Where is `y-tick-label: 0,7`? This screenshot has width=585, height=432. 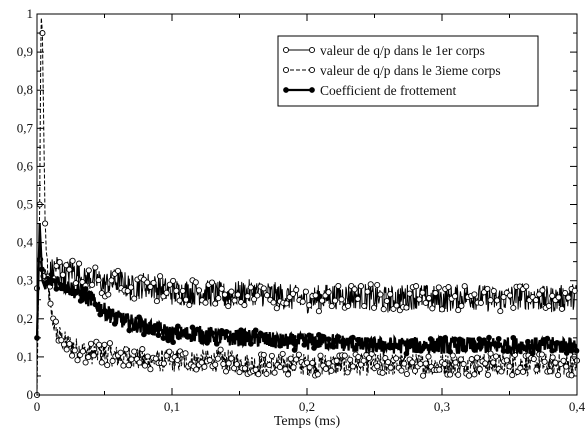
y-tick-label: 0,7 is located at coordinates (25, 127).